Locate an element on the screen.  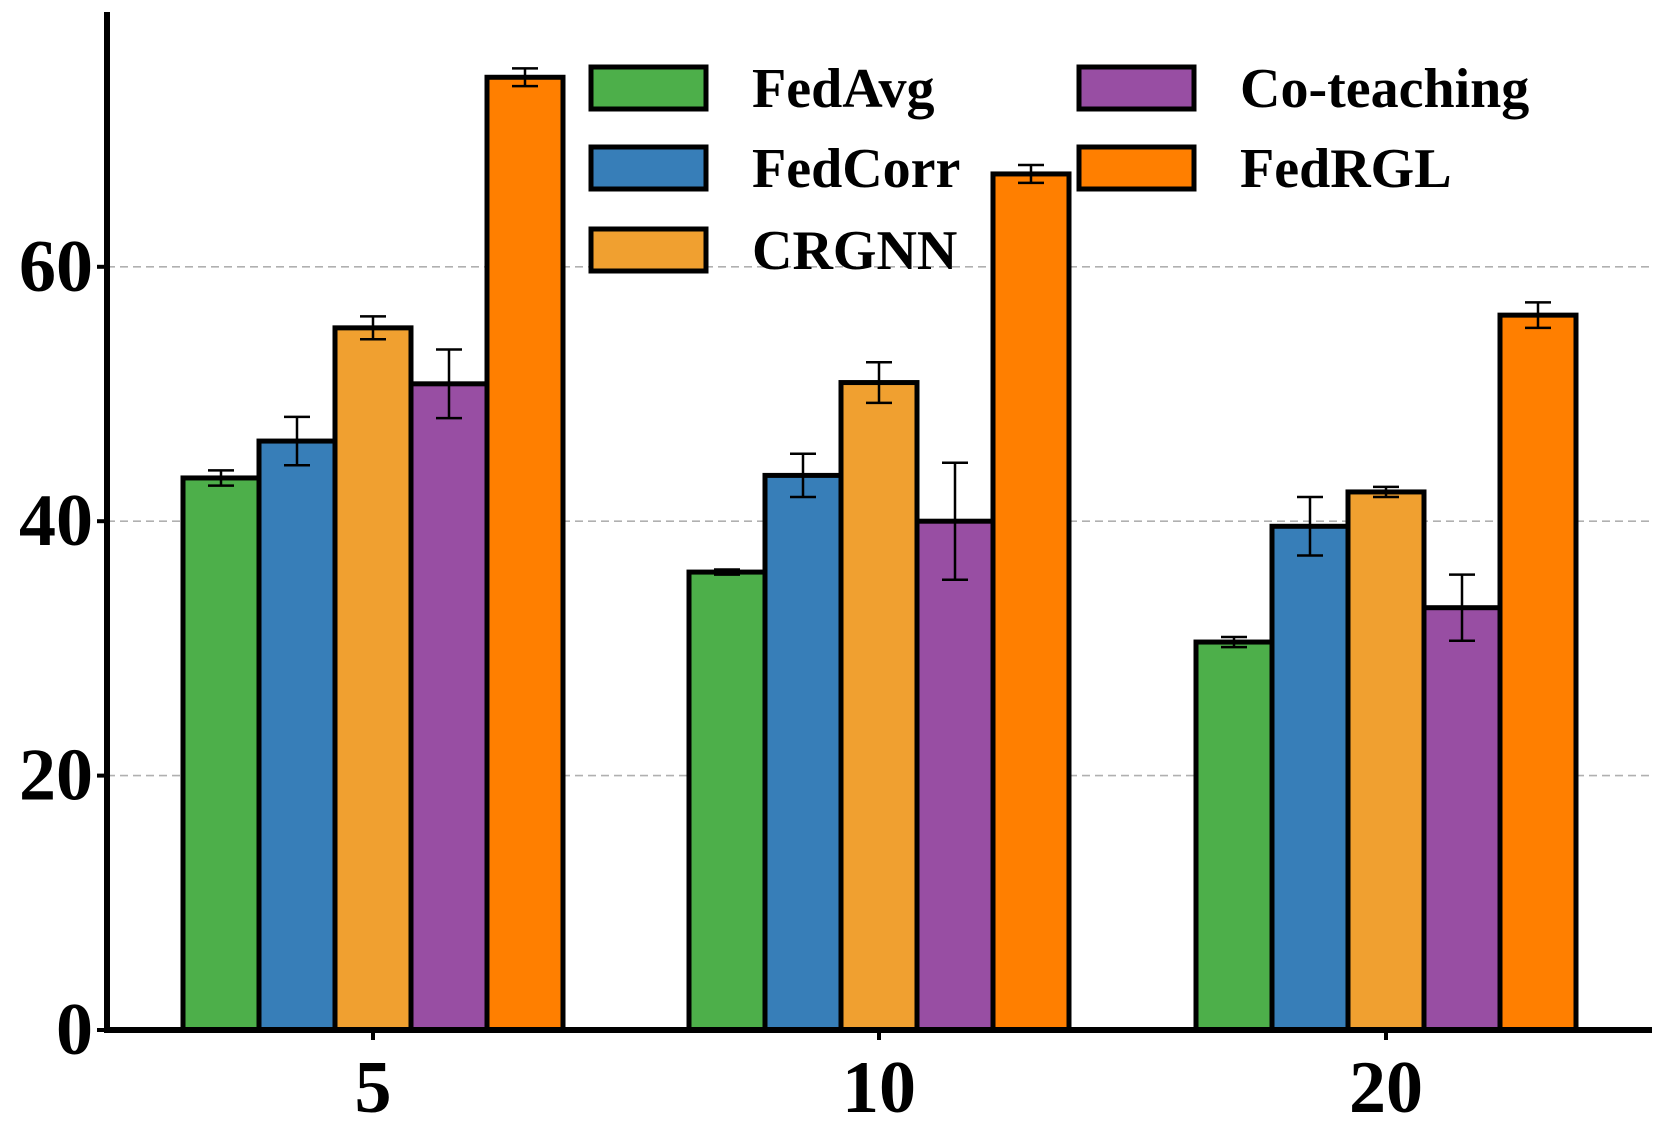
y-tick-label-0: 0 is located at coordinates (74, 1030).